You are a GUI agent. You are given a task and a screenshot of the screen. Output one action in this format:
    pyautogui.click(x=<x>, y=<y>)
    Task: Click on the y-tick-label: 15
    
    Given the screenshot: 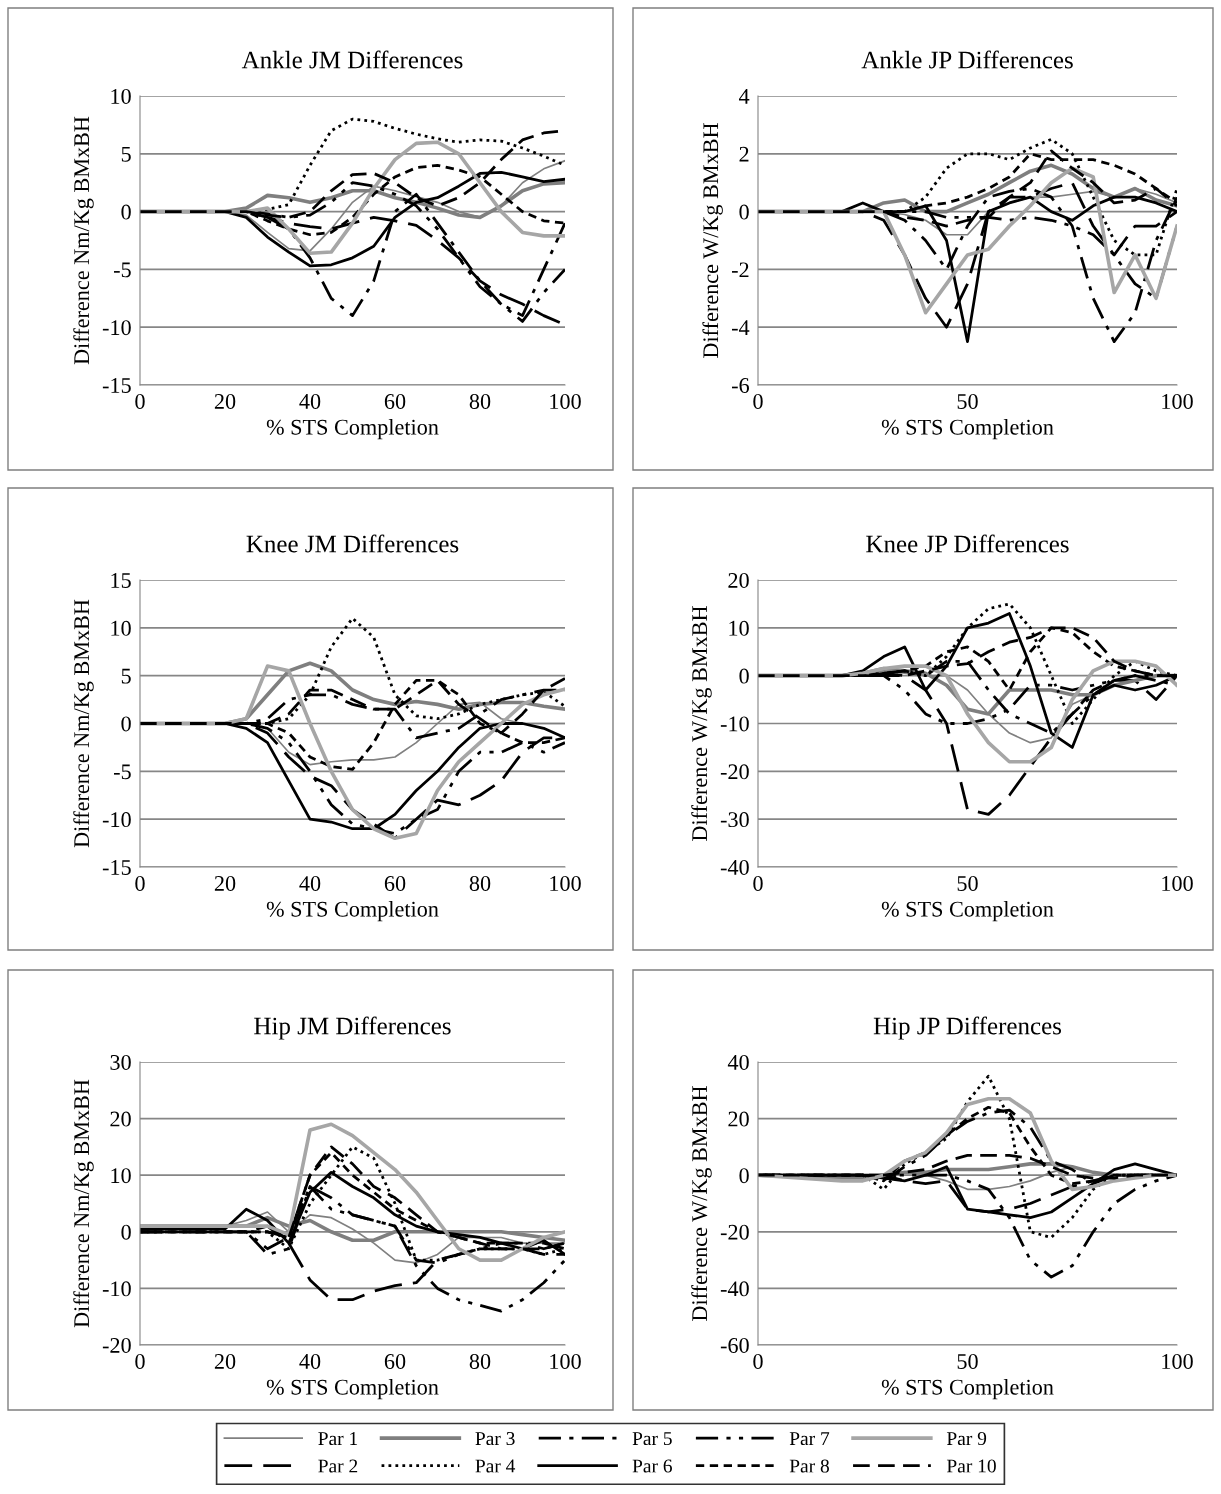 What is the action you would take?
    pyautogui.click(x=121, y=580)
    